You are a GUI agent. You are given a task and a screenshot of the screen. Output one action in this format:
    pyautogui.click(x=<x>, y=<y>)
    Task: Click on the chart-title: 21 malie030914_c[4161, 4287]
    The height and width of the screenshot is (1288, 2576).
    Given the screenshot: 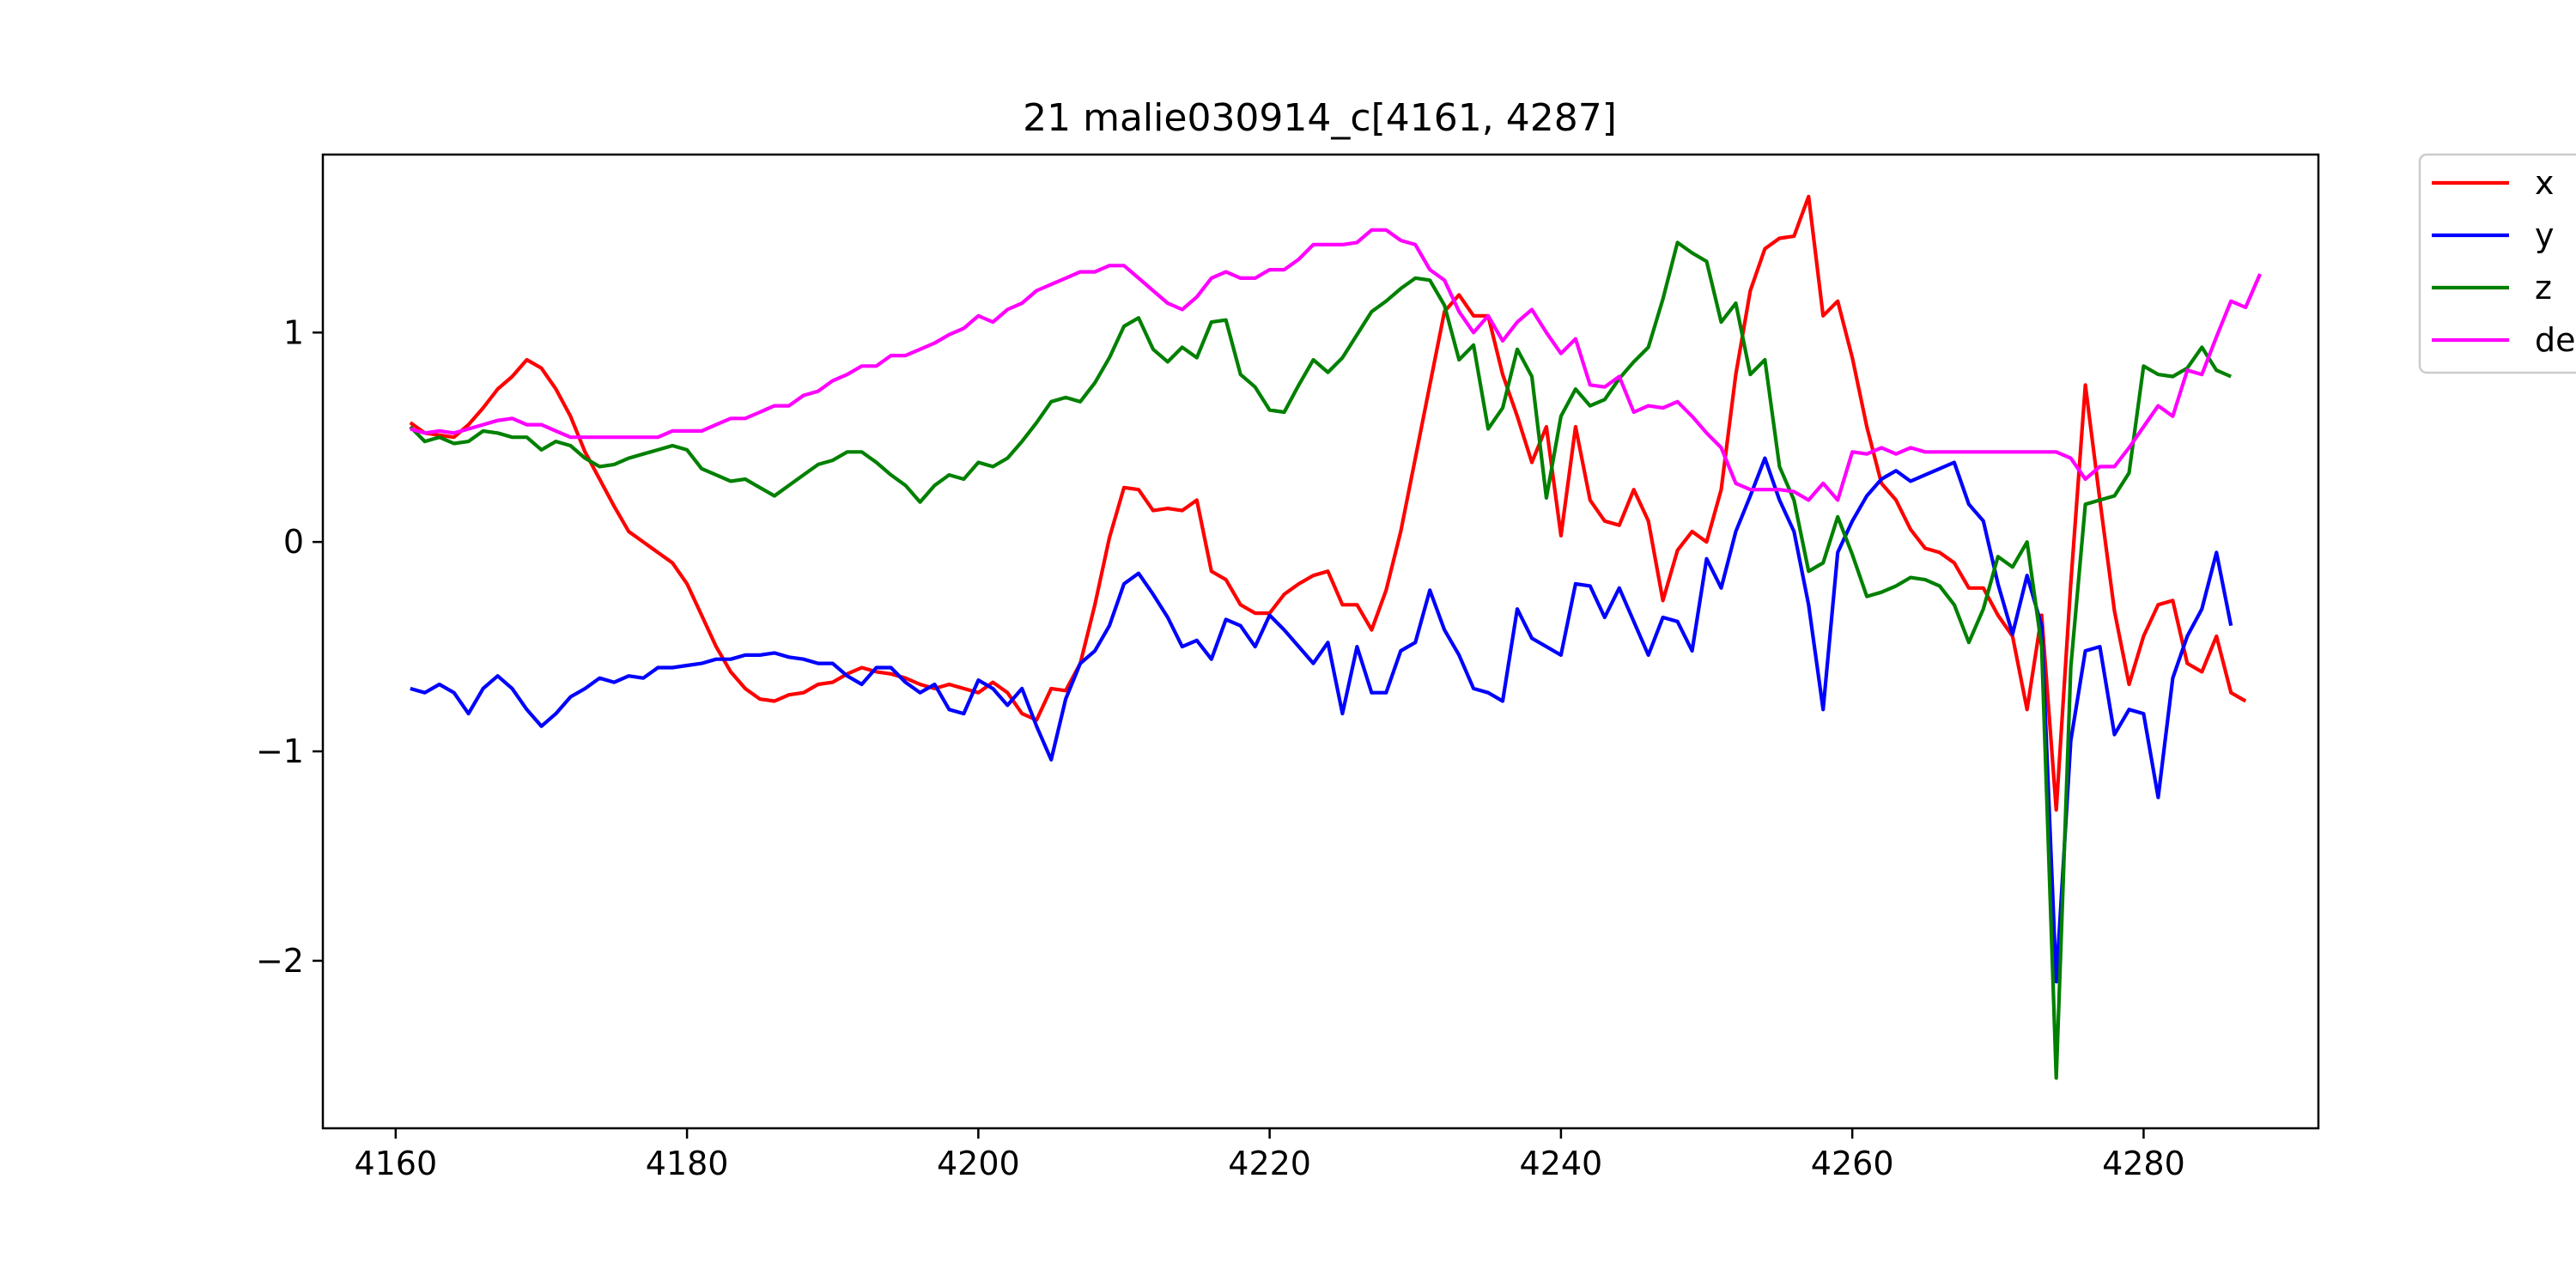 What is the action you would take?
    pyautogui.click(x=1320, y=118)
    